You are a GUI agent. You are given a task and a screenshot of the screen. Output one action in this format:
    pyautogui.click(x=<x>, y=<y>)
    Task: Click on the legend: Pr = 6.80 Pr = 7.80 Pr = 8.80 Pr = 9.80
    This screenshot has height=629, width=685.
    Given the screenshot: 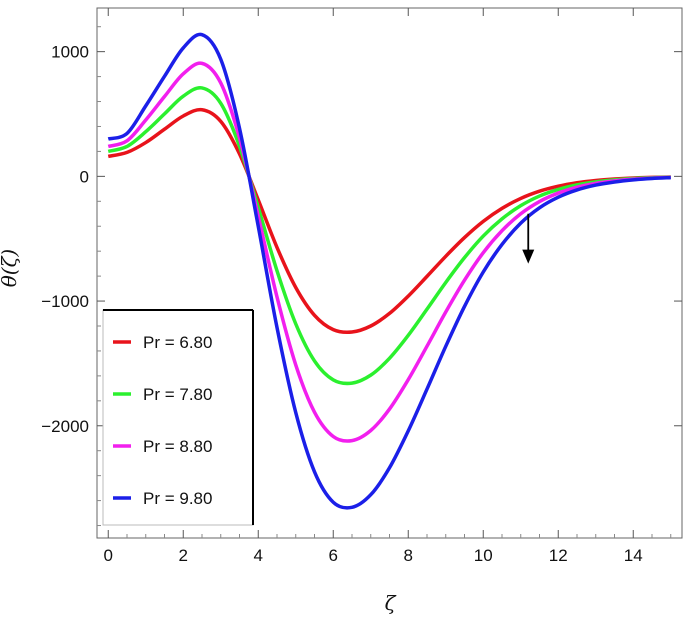 What is the action you would take?
    pyautogui.click(x=178, y=417)
    